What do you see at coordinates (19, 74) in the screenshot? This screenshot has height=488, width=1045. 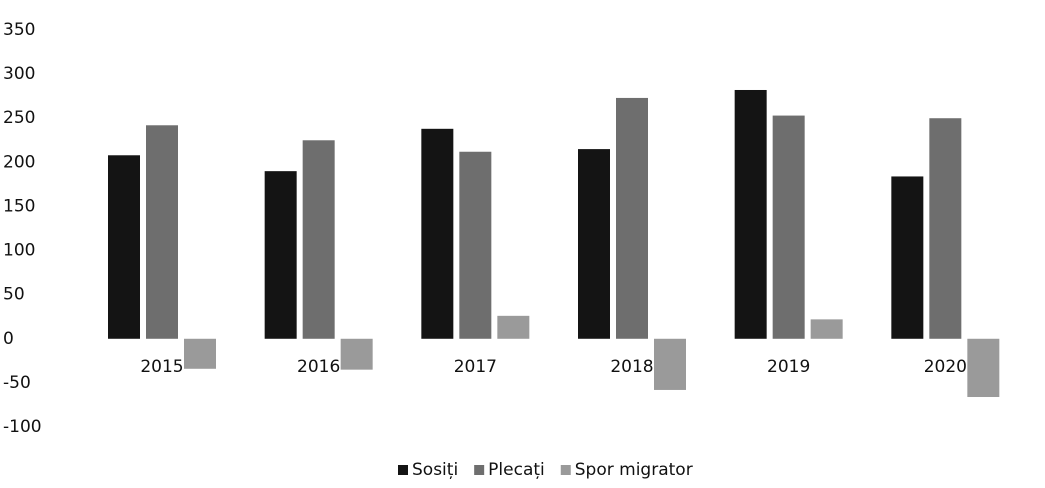 I see `y-tick-label: 300` at bounding box center [19, 74].